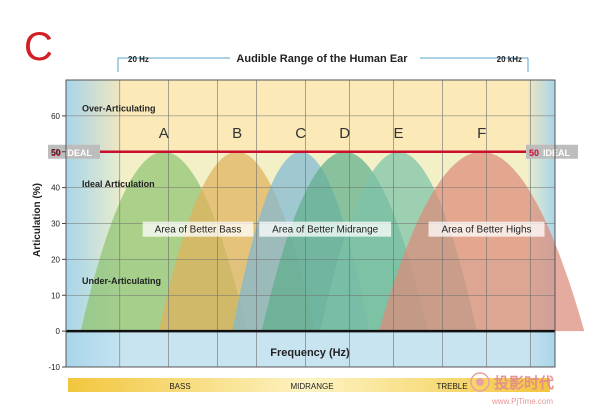 The width and height of the screenshot is (600, 420). What do you see at coordinates (118, 184) in the screenshot?
I see `zone-label-1: Ideal Articulation` at bounding box center [118, 184].